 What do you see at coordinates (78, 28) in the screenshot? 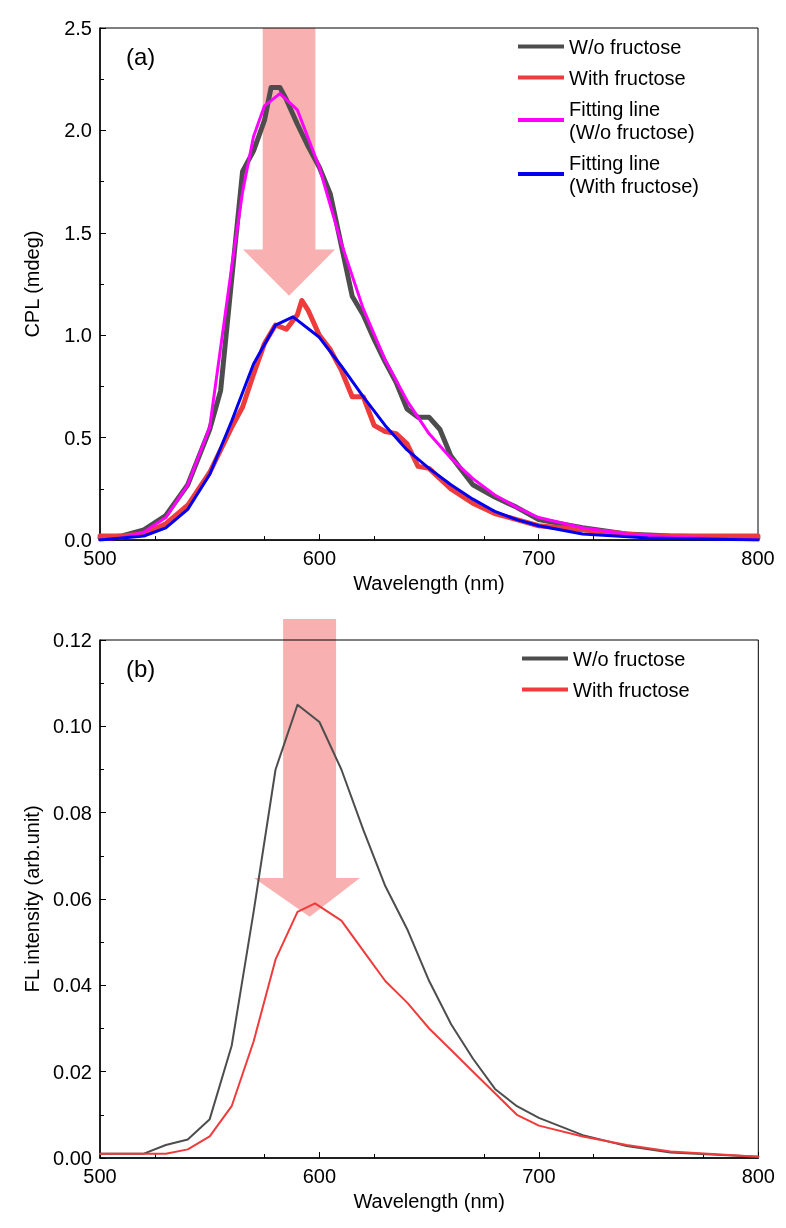
I see `y-tick-label: 2.5` at bounding box center [78, 28].